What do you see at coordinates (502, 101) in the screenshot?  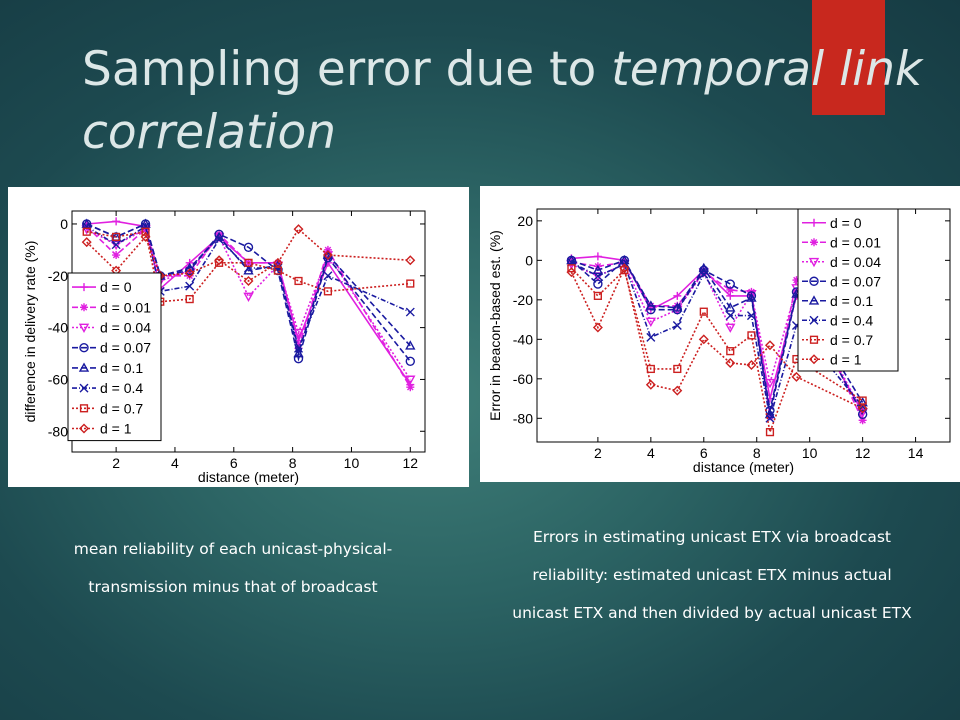 I see `title-part2: temporal link correlation` at bounding box center [502, 101].